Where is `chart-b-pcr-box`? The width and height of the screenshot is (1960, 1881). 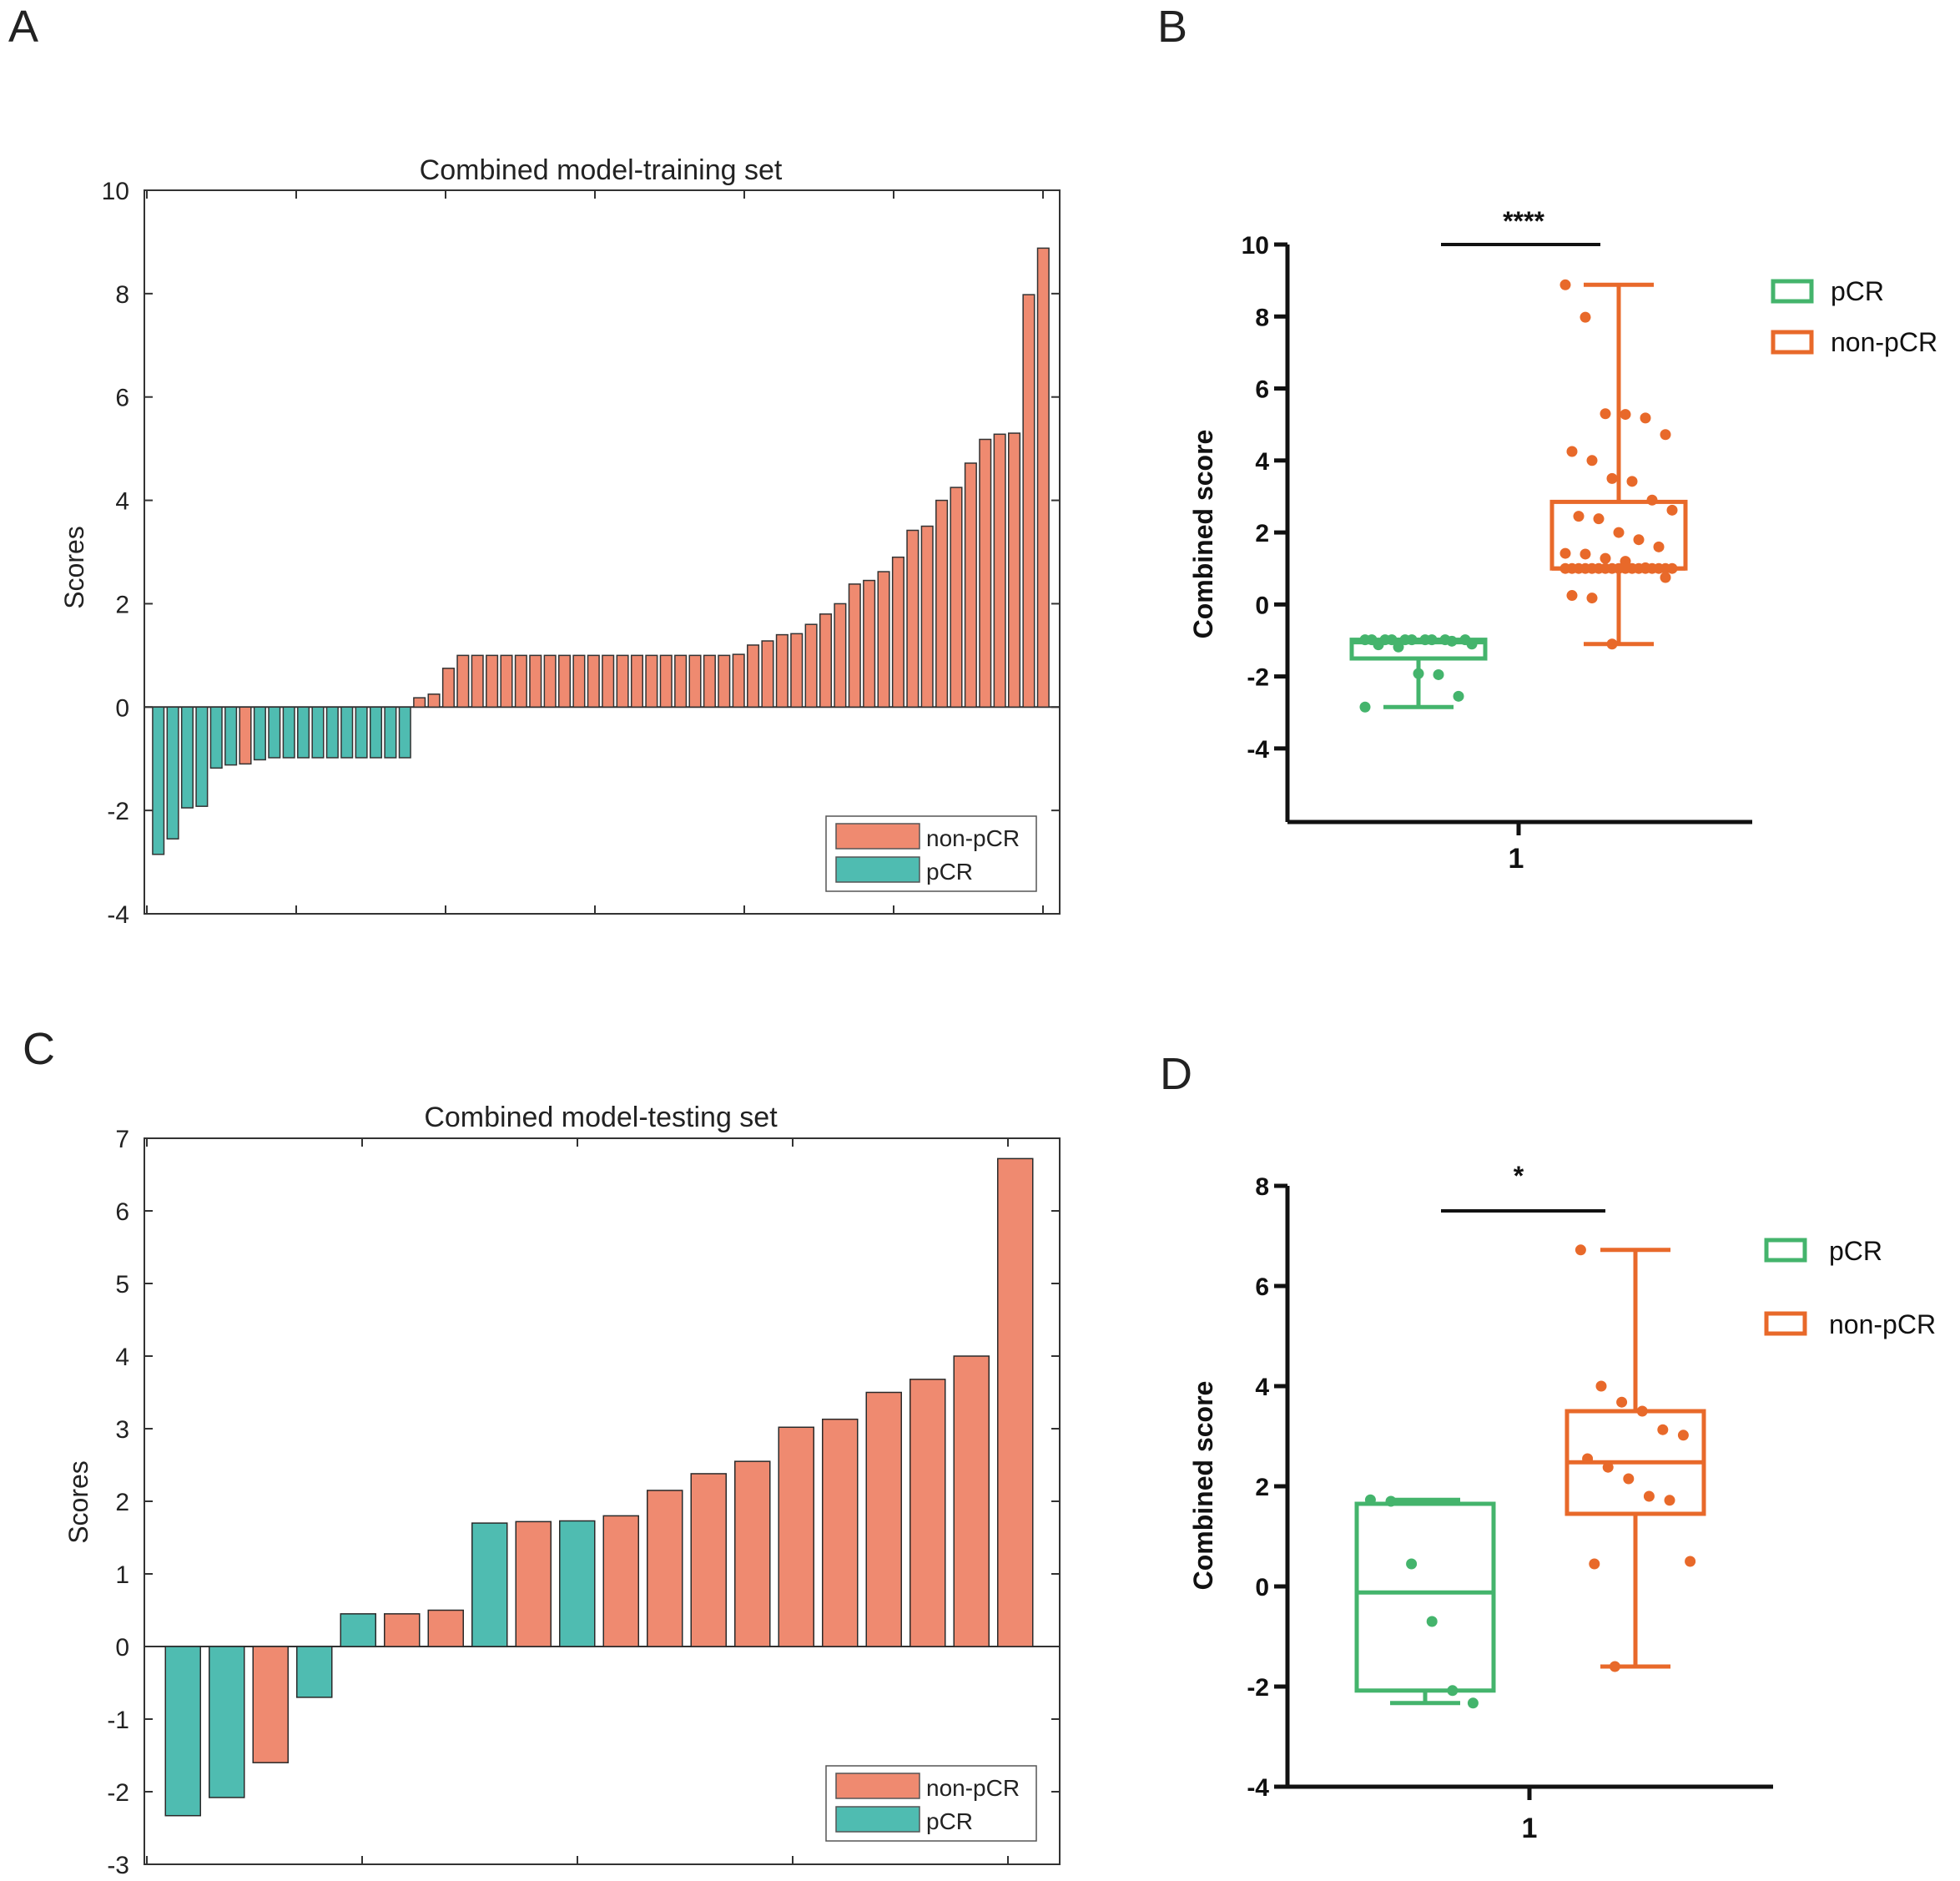
chart-b-pcr-box is located at coordinates (1418, 649).